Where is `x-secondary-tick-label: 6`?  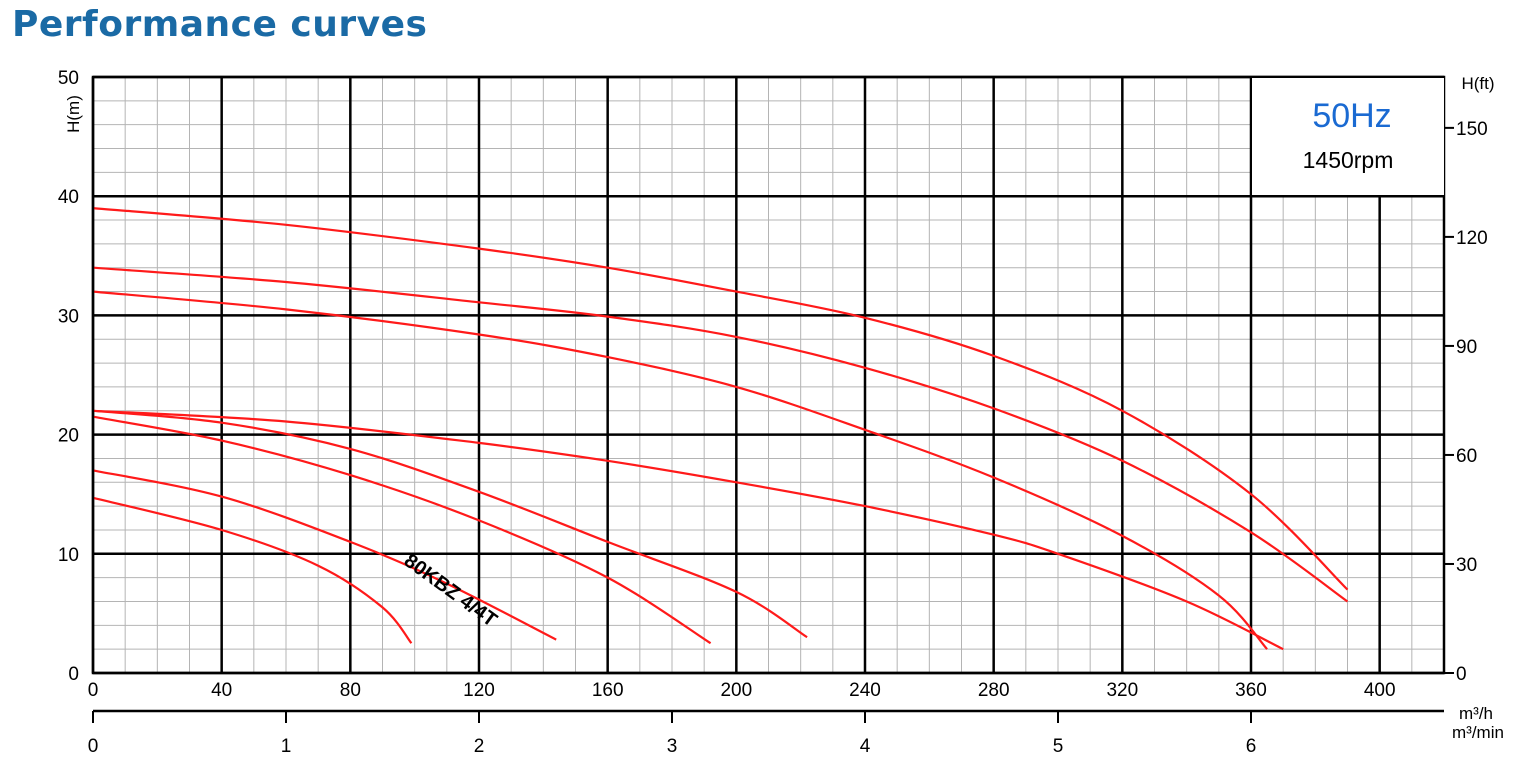 x-secondary-tick-label: 6 is located at coordinates (1251, 746).